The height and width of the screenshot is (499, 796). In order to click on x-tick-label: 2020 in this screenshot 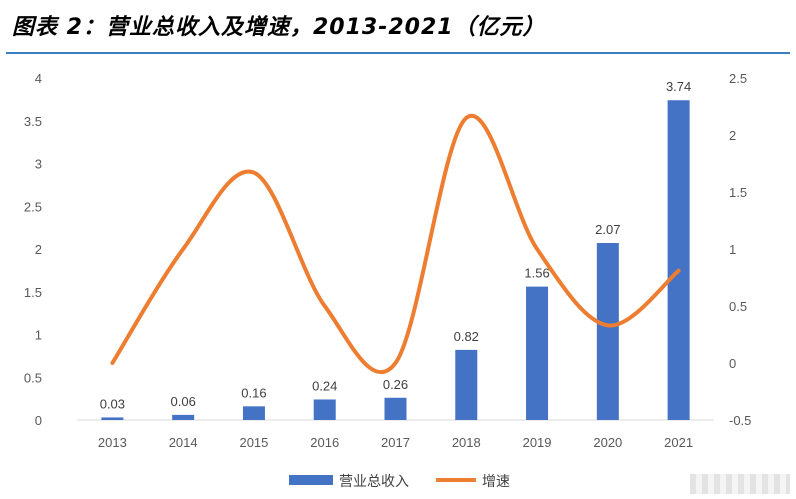, I will do `click(607, 442)`.